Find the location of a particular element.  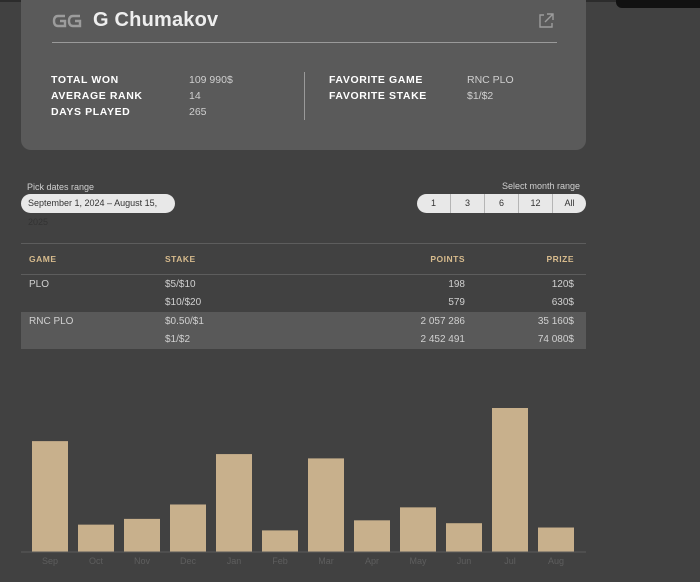

bar-oct is located at coordinates (96, 538).